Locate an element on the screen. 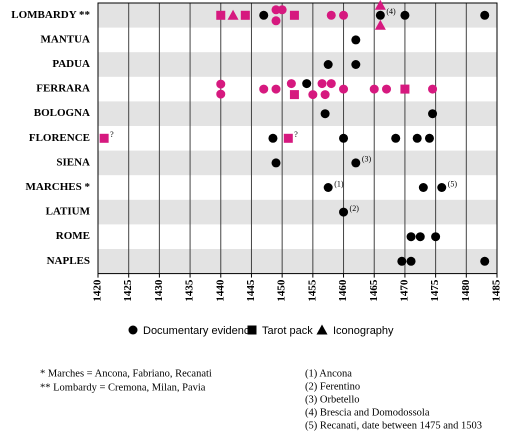 The width and height of the screenshot is (508, 431). row-label: SIENA is located at coordinates (73, 162).